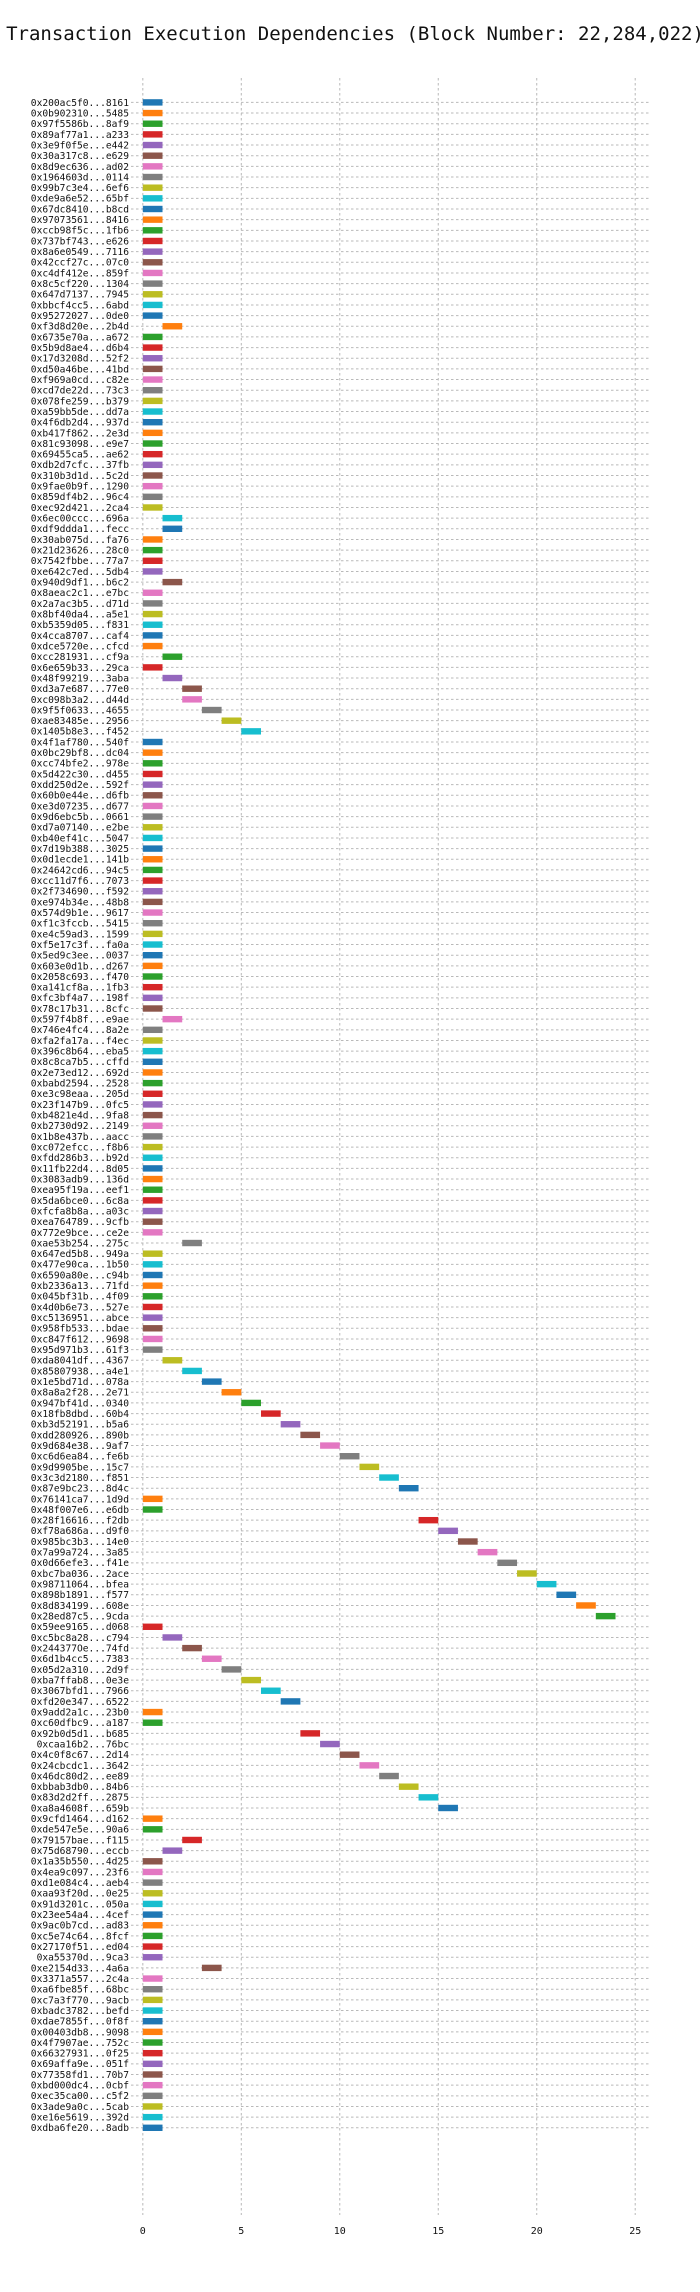 The height and width of the screenshot is (2292, 700). I want to click on transaction-label: 0x66327931...0f25, so click(80, 2054).